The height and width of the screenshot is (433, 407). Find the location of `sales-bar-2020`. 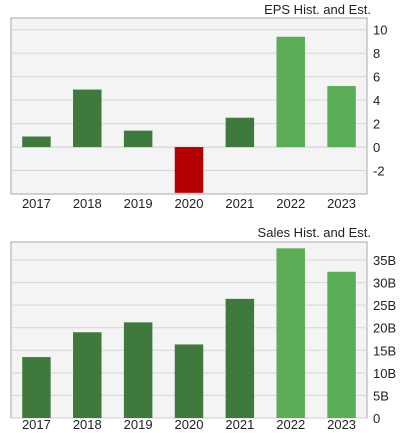

sales-bar-2020 is located at coordinates (189, 381).